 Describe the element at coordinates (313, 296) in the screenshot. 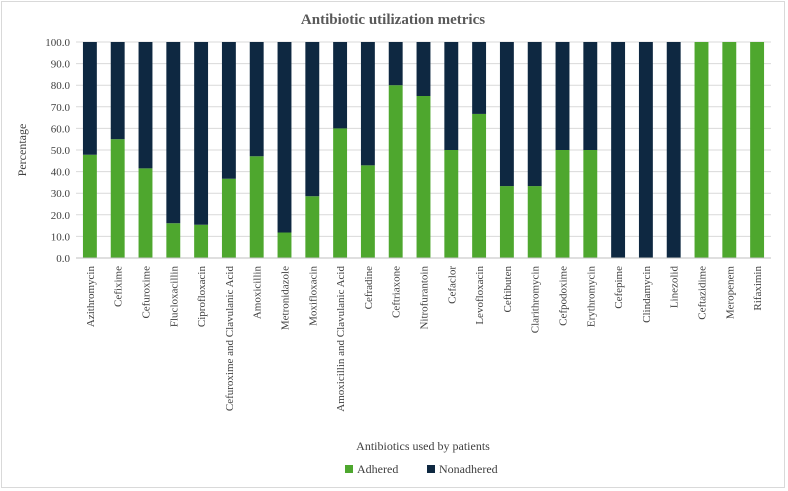

I see `x-category-label: Moxifloxacin` at that location.